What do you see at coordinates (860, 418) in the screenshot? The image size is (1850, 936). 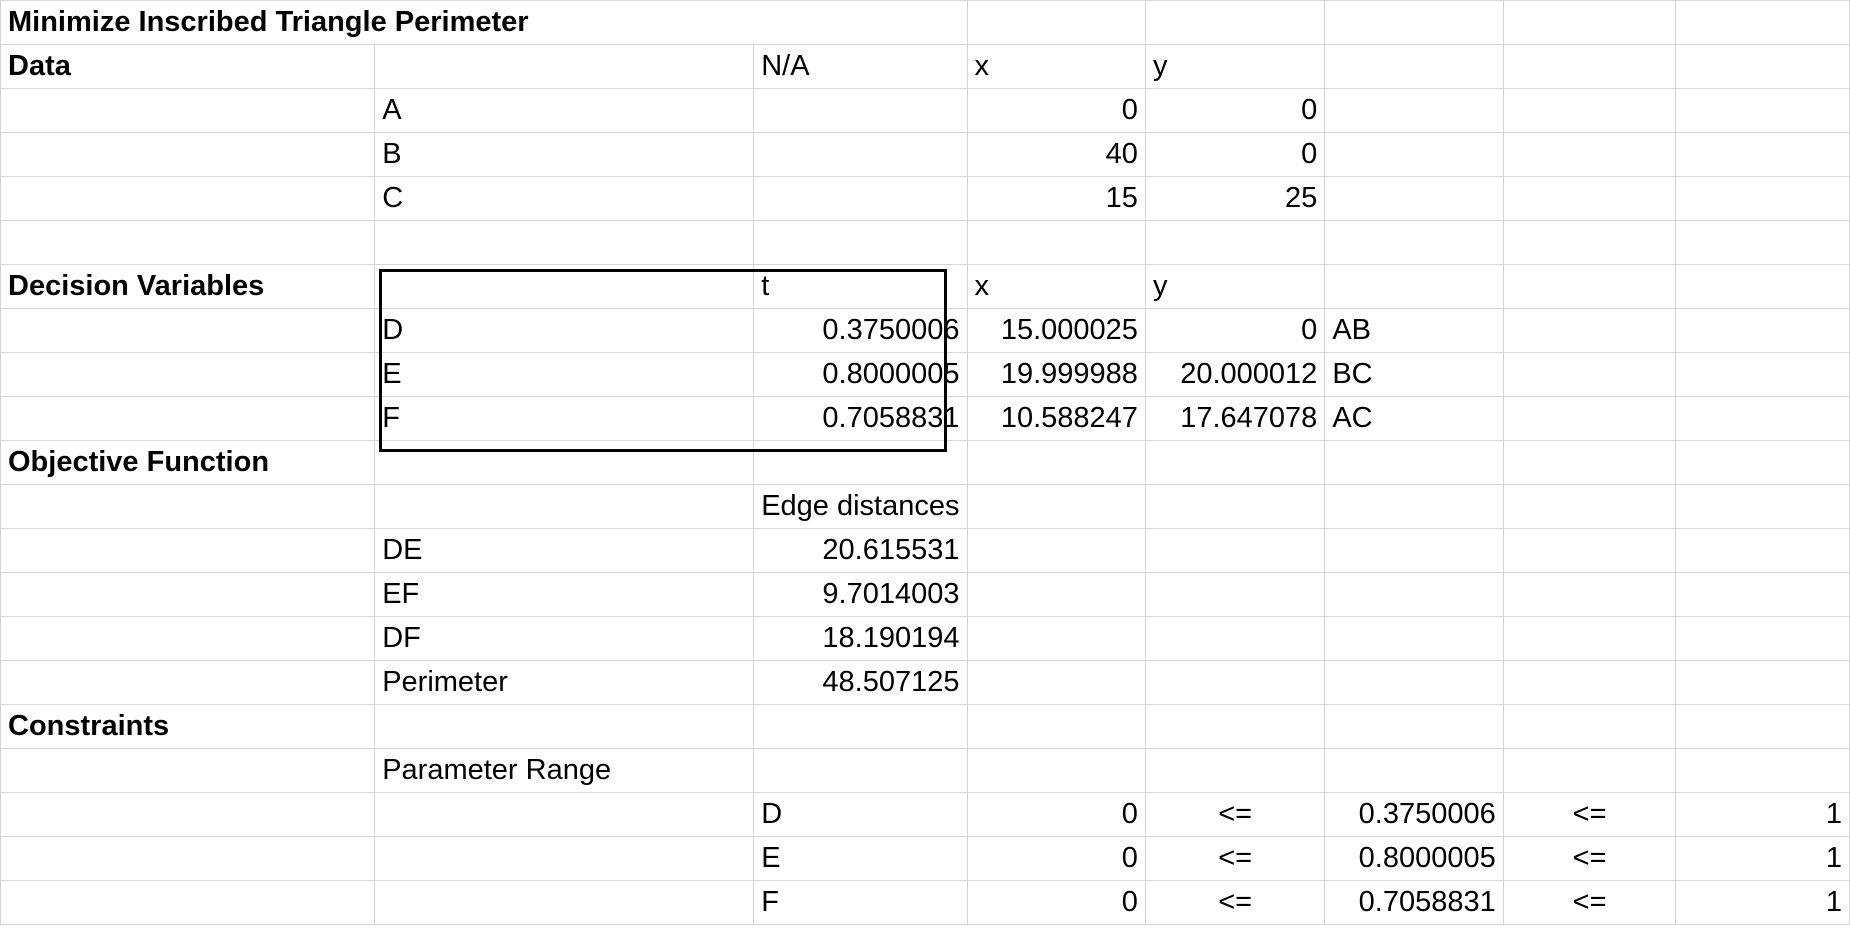 I see `decision-var-t: 0.7058831` at bounding box center [860, 418].